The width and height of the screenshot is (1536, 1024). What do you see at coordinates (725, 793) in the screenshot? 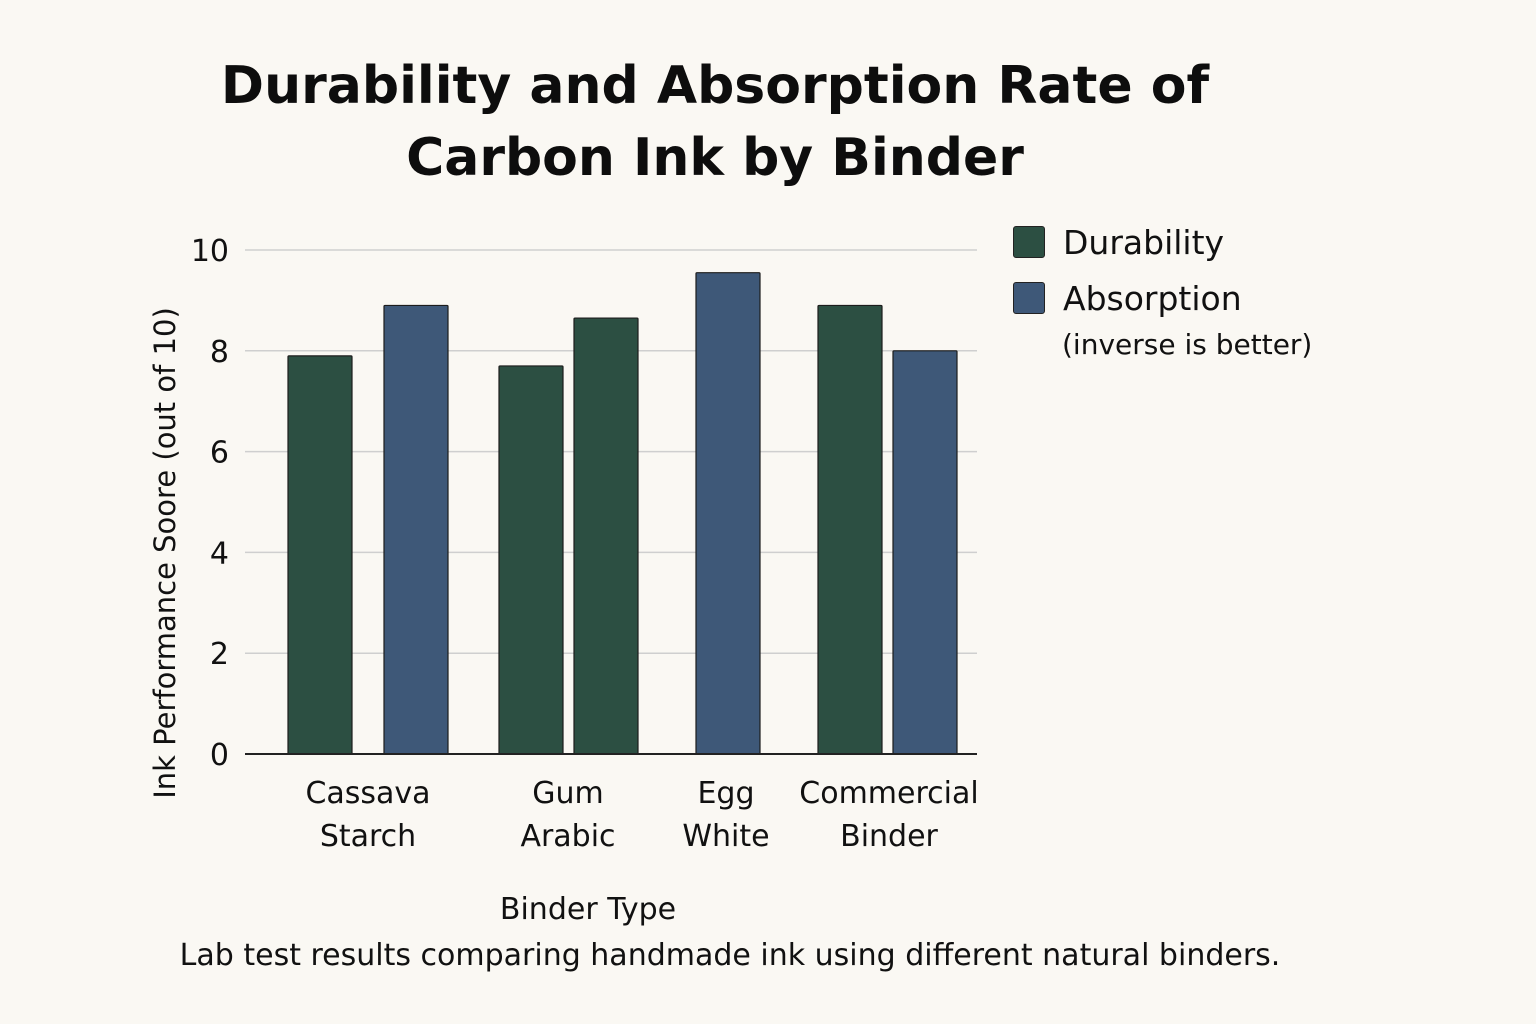
I see `x-tick-label: Egg` at bounding box center [725, 793].